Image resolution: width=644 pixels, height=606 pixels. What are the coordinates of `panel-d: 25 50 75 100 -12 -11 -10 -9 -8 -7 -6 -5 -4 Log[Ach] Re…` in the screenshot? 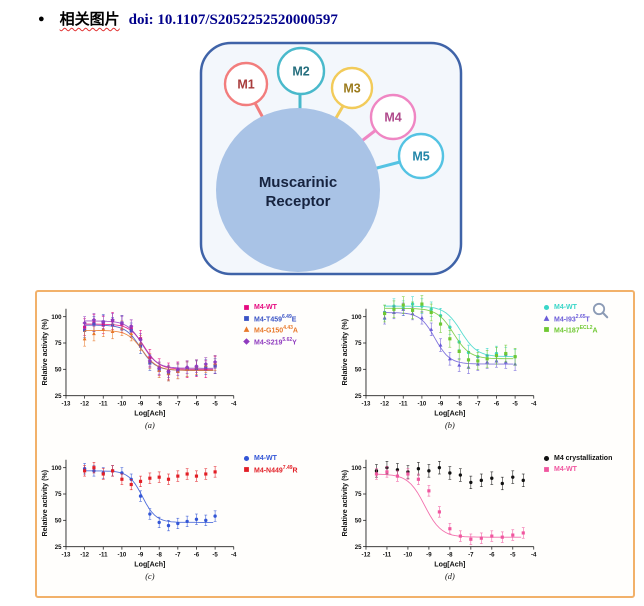 It's located at (484, 519).